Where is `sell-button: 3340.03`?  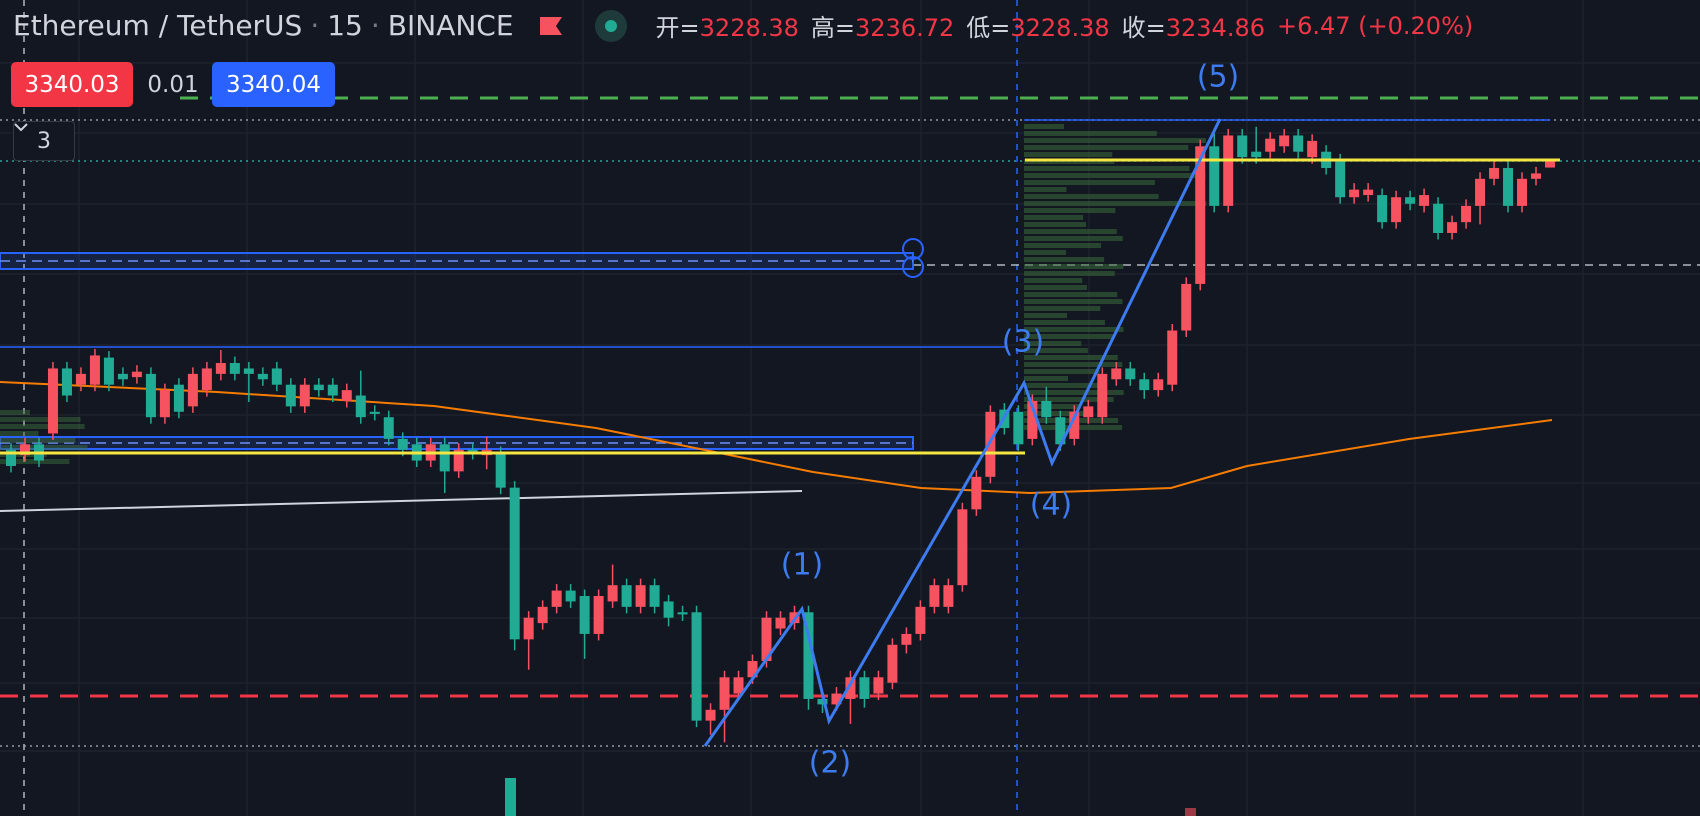
sell-button: 3340.03 is located at coordinates (72, 84).